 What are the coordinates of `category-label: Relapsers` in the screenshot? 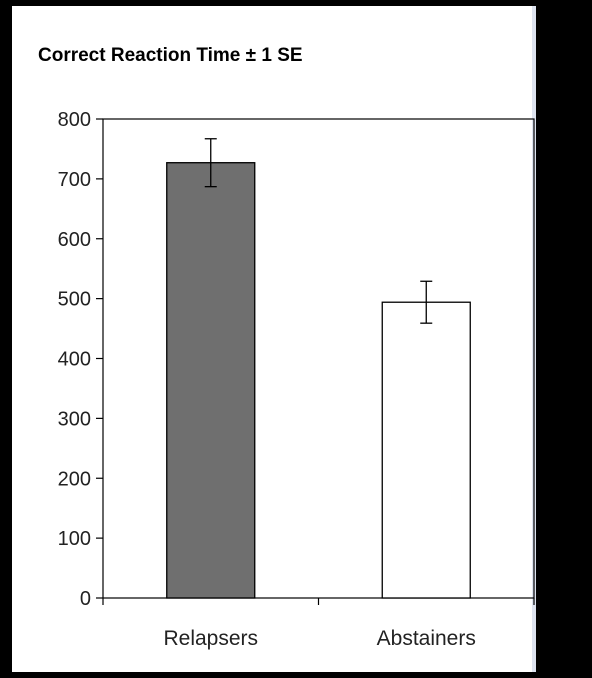 It's located at (210, 638).